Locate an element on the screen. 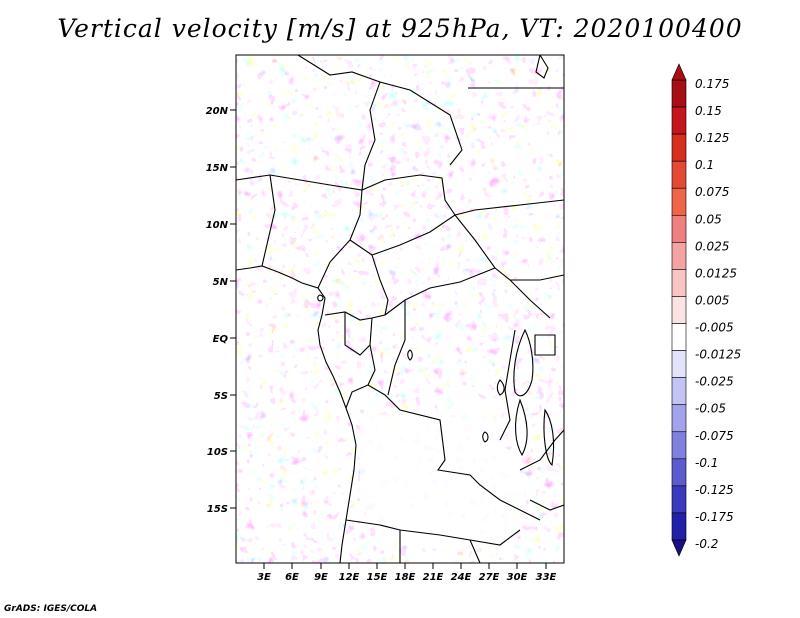 This screenshot has width=800, height=618. credit-label: GrADS: IGES/COLA is located at coordinates (51, 609).